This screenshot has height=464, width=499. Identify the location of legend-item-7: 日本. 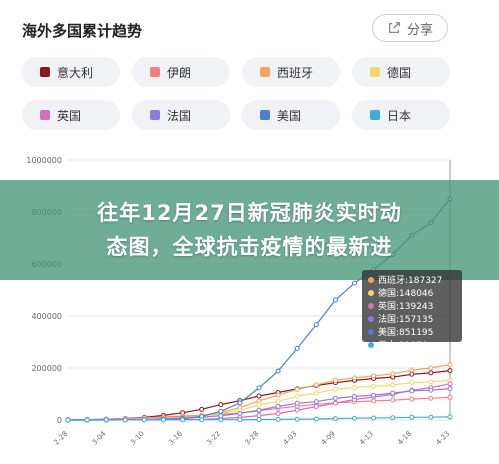
(401, 115).